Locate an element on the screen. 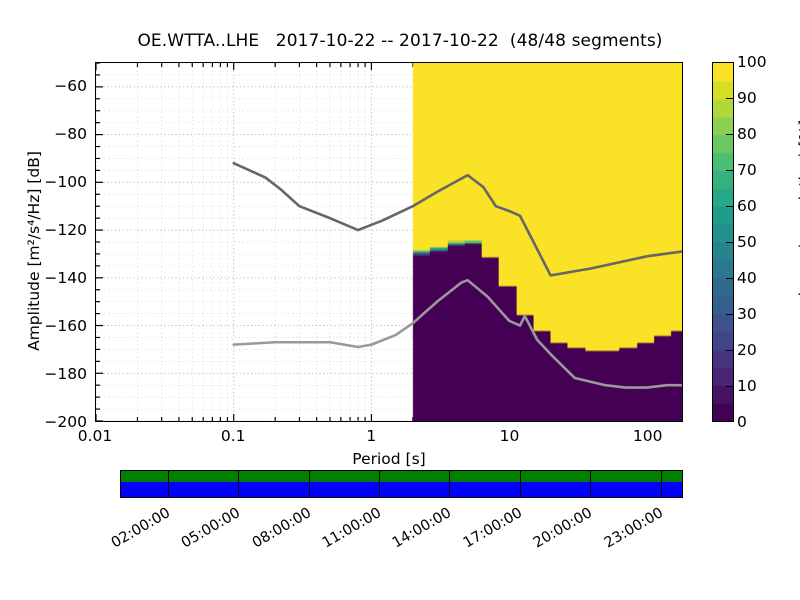 This screenshot has width=800, height=600. y-axis-ticklabels: −60 −80 −100 −120 −140 −160 −180 −200 is located at coordinates (43, 300).